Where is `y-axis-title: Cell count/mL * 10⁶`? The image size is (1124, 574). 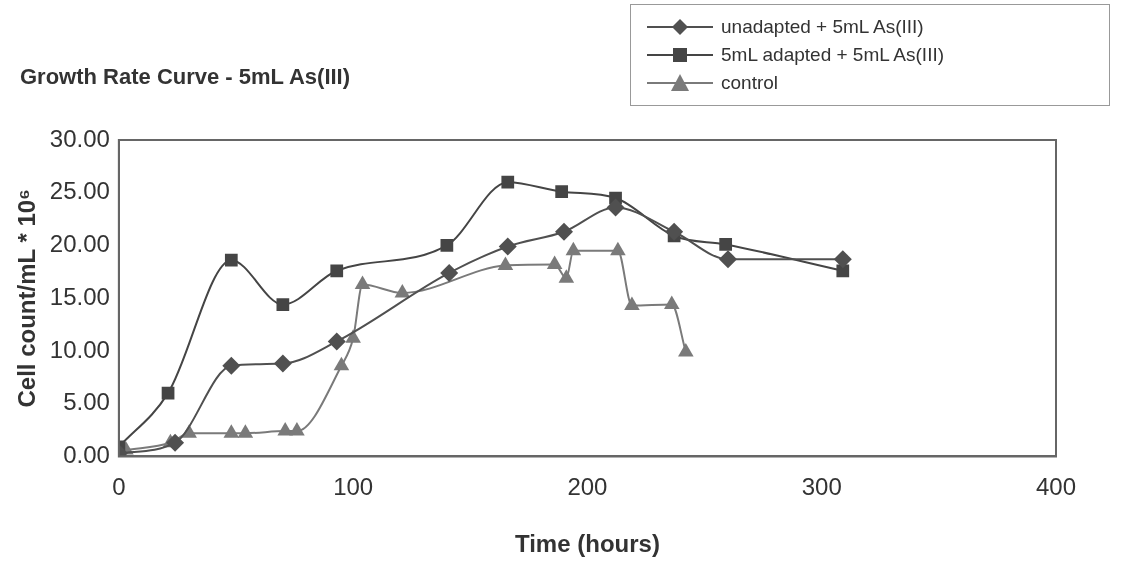
y-axis-title: Cell count/mL * 10⁶ is located at coordinates (27, 298).